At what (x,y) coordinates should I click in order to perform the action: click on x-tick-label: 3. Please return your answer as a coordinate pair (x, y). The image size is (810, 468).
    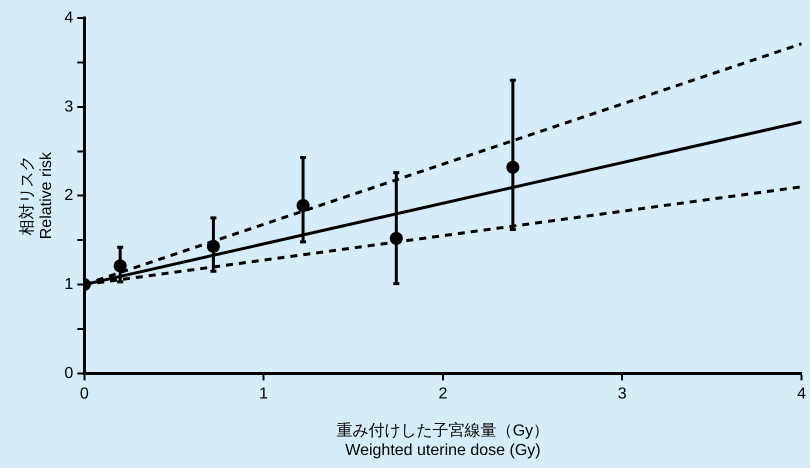
    Looking at the image, I should click on (622, 393).